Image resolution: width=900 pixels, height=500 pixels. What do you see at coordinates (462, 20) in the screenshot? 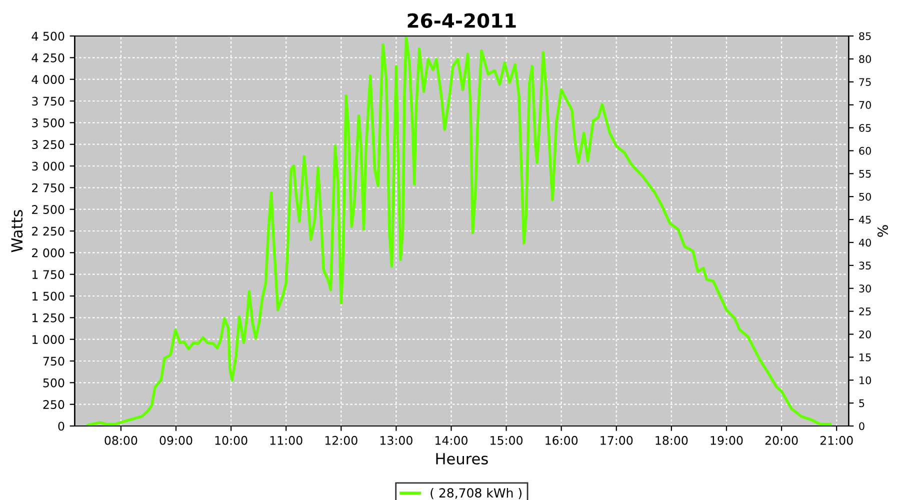
I see `chart-title: 26-4-2011` at bounding box center [462, 20].